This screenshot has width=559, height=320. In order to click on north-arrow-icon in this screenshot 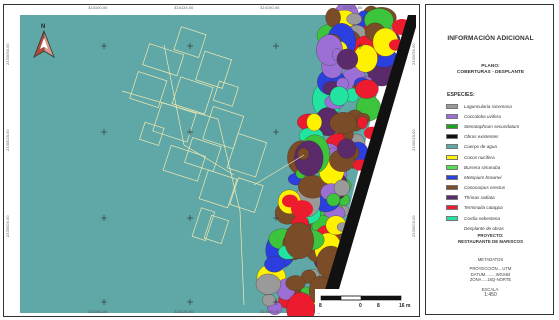, I will do `click(44, 43)`.